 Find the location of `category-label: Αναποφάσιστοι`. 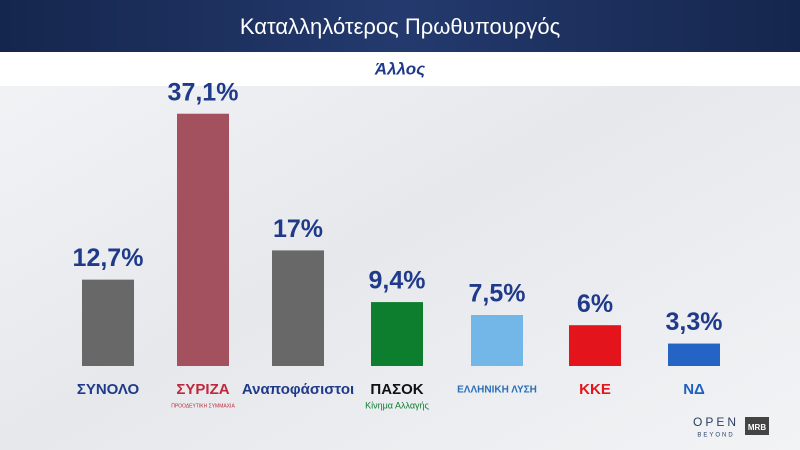

category-label: Αναποφάσιστοι is located at coordinates (298, 389).